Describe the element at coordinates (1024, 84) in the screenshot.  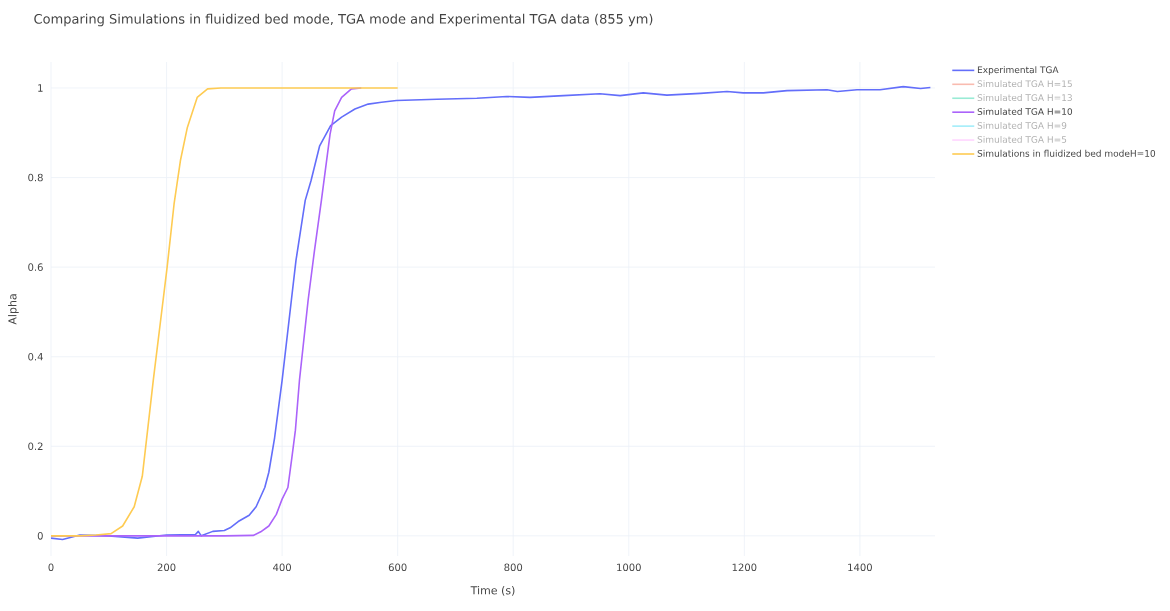
I see `legend-label: Simulated TGA H=15` at that location.